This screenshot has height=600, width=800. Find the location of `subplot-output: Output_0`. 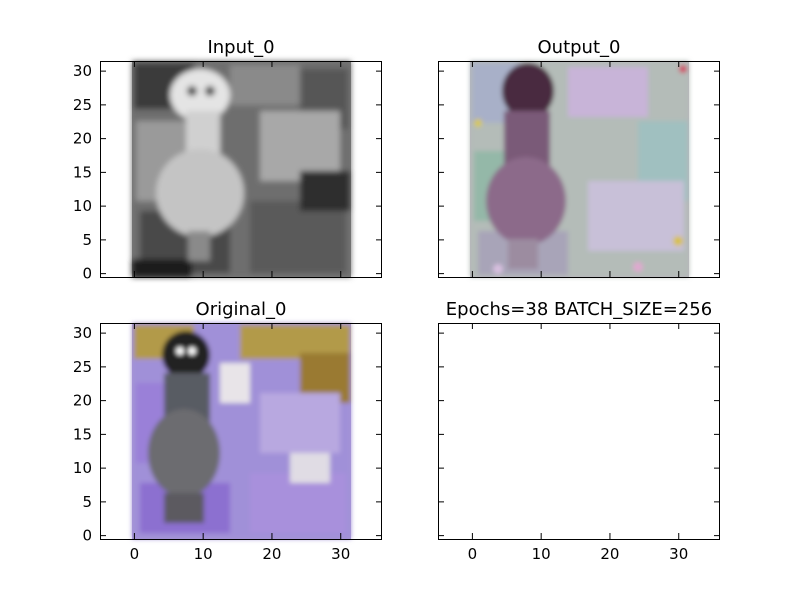

subplot-output: Output_0 is located at coordinates (579, 157).